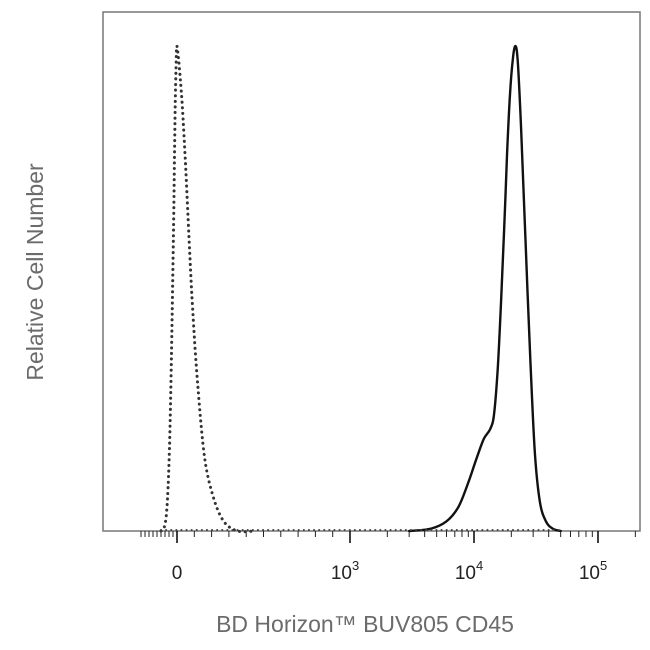 Image resolution: width=650 pixels, height=650 pixels. What do you see at coordinates (35, 272) in the screenshot?
I see `y-axis-label: Relative Cell Number` at bounding box center [35, 272].